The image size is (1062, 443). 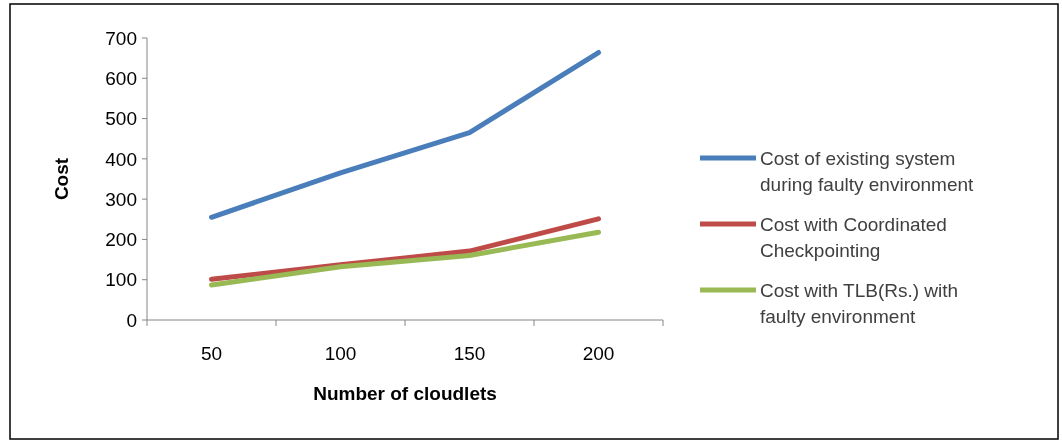 What do you see at coordinates (853, 237) in the screenshot?
I see `legend-label: Cost with Coordinated Checkpointing` at bounding box center [853, 237].